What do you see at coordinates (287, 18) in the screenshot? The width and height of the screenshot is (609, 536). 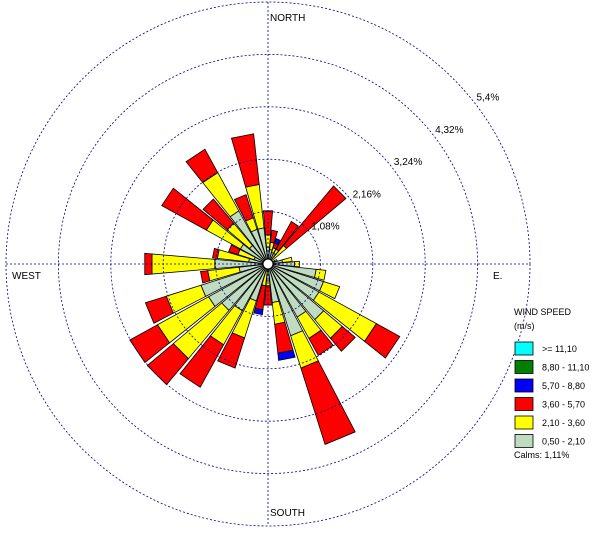 I see `compass-label-north: NORTH` at bounding box center [287, 18].